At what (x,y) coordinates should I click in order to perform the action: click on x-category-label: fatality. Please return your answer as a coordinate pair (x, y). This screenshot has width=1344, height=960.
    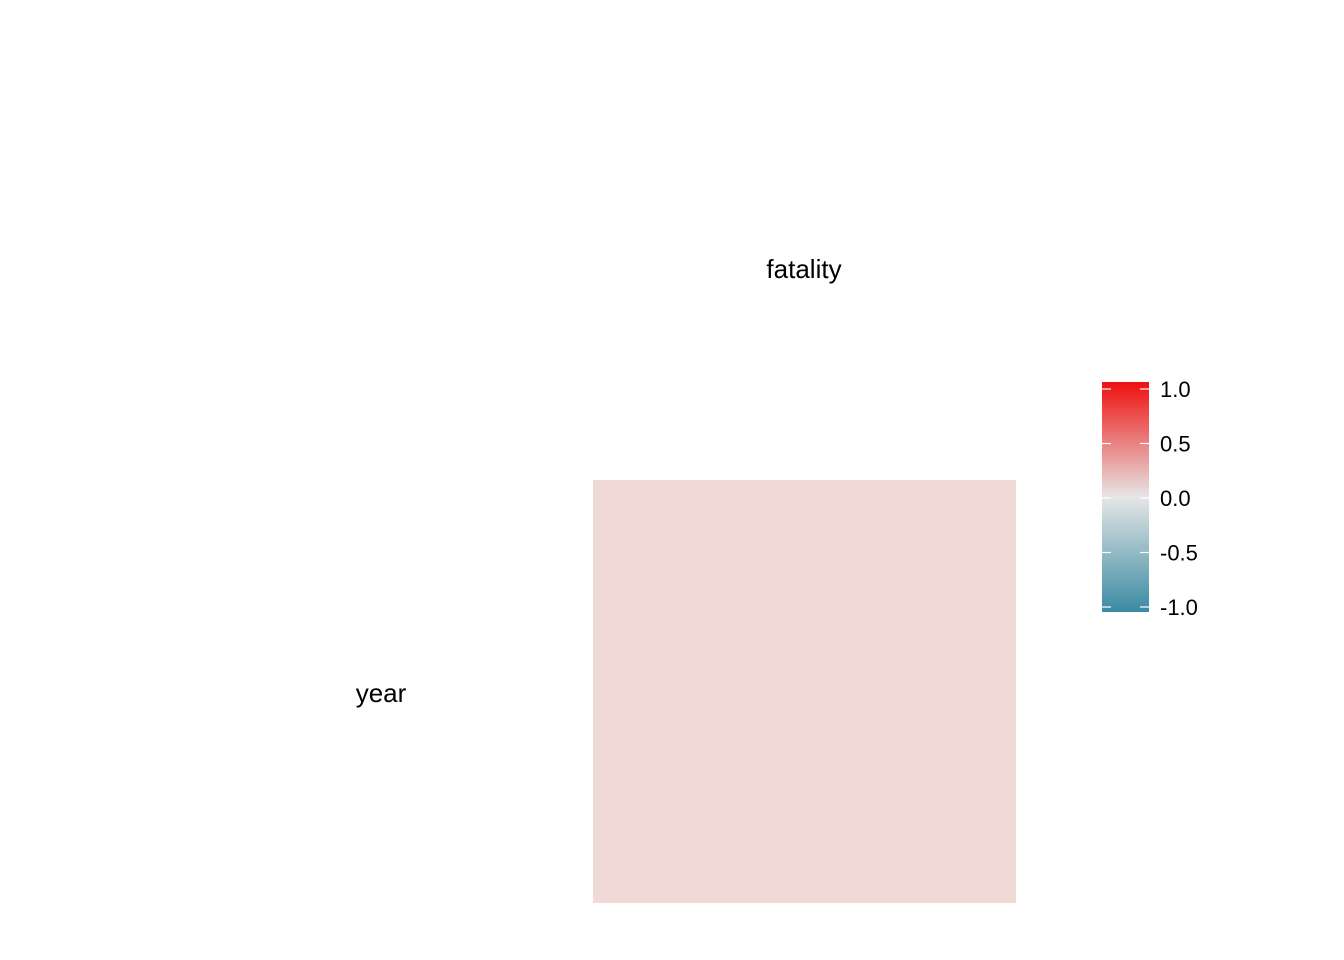
    Looking at the image, I should click on (803, 269).